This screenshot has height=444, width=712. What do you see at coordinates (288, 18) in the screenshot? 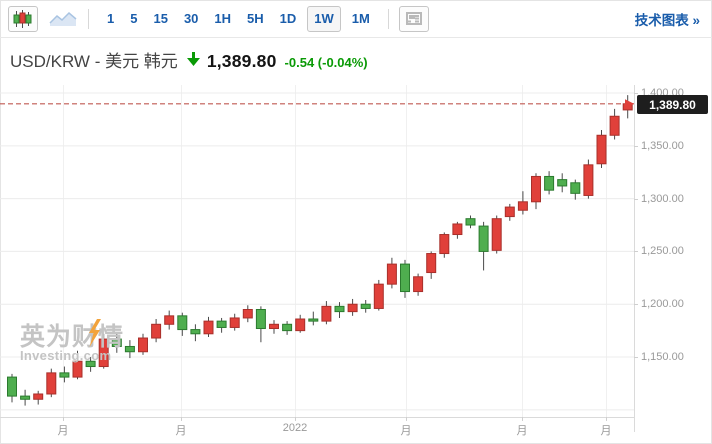
I see `timeframe-button-1d: 1D` at bounding box center [288, 18].